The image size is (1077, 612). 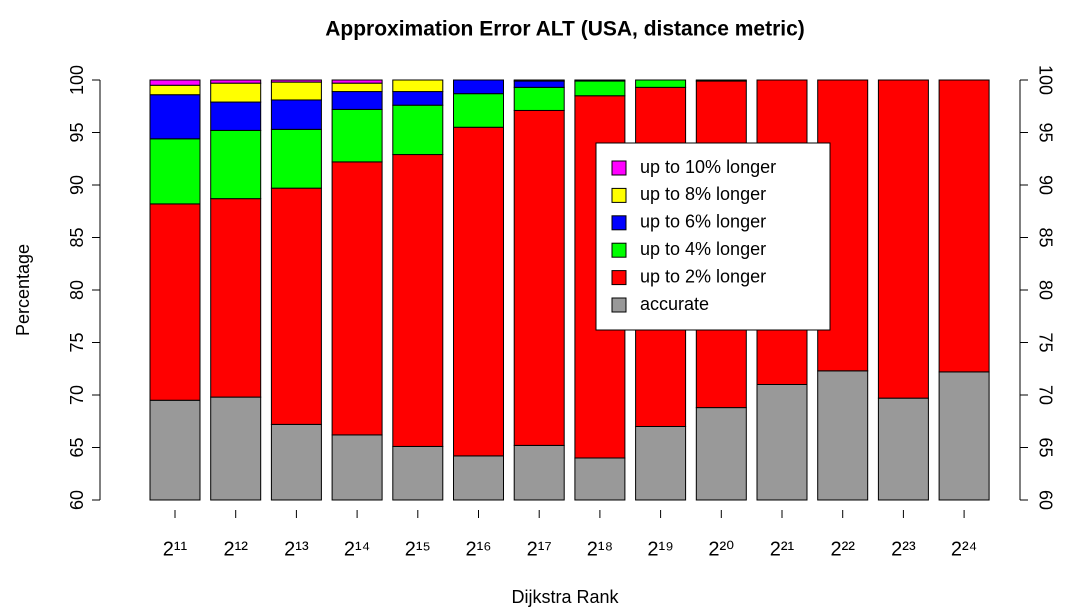 What do you see at coordinates (1045, 500) in the screenshot?
I see `y2-tick-label: 60` at bounding box center [1045, 500].